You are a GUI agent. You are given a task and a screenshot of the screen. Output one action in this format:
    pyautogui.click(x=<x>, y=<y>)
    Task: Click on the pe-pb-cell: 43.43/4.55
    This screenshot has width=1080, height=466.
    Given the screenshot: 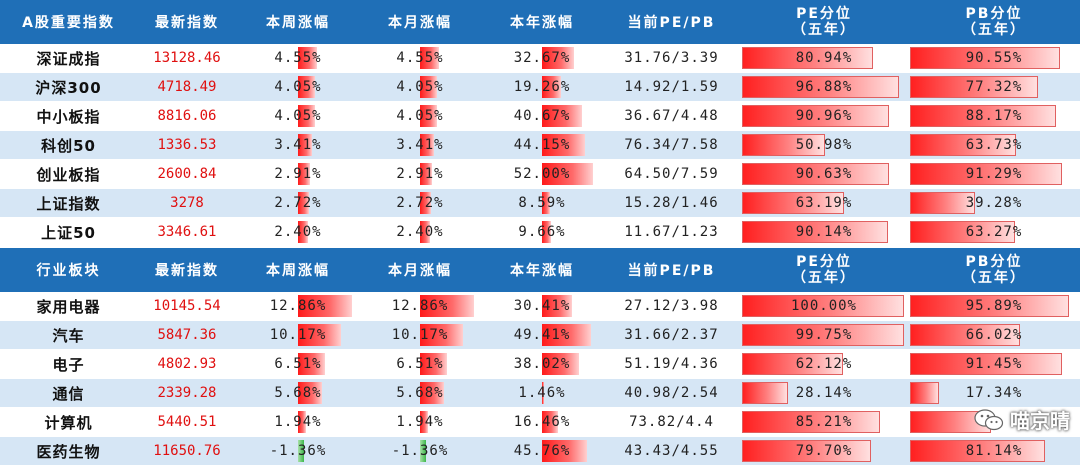 What is the action you would take?
    pyautogui.click(x=671, y=451)
    